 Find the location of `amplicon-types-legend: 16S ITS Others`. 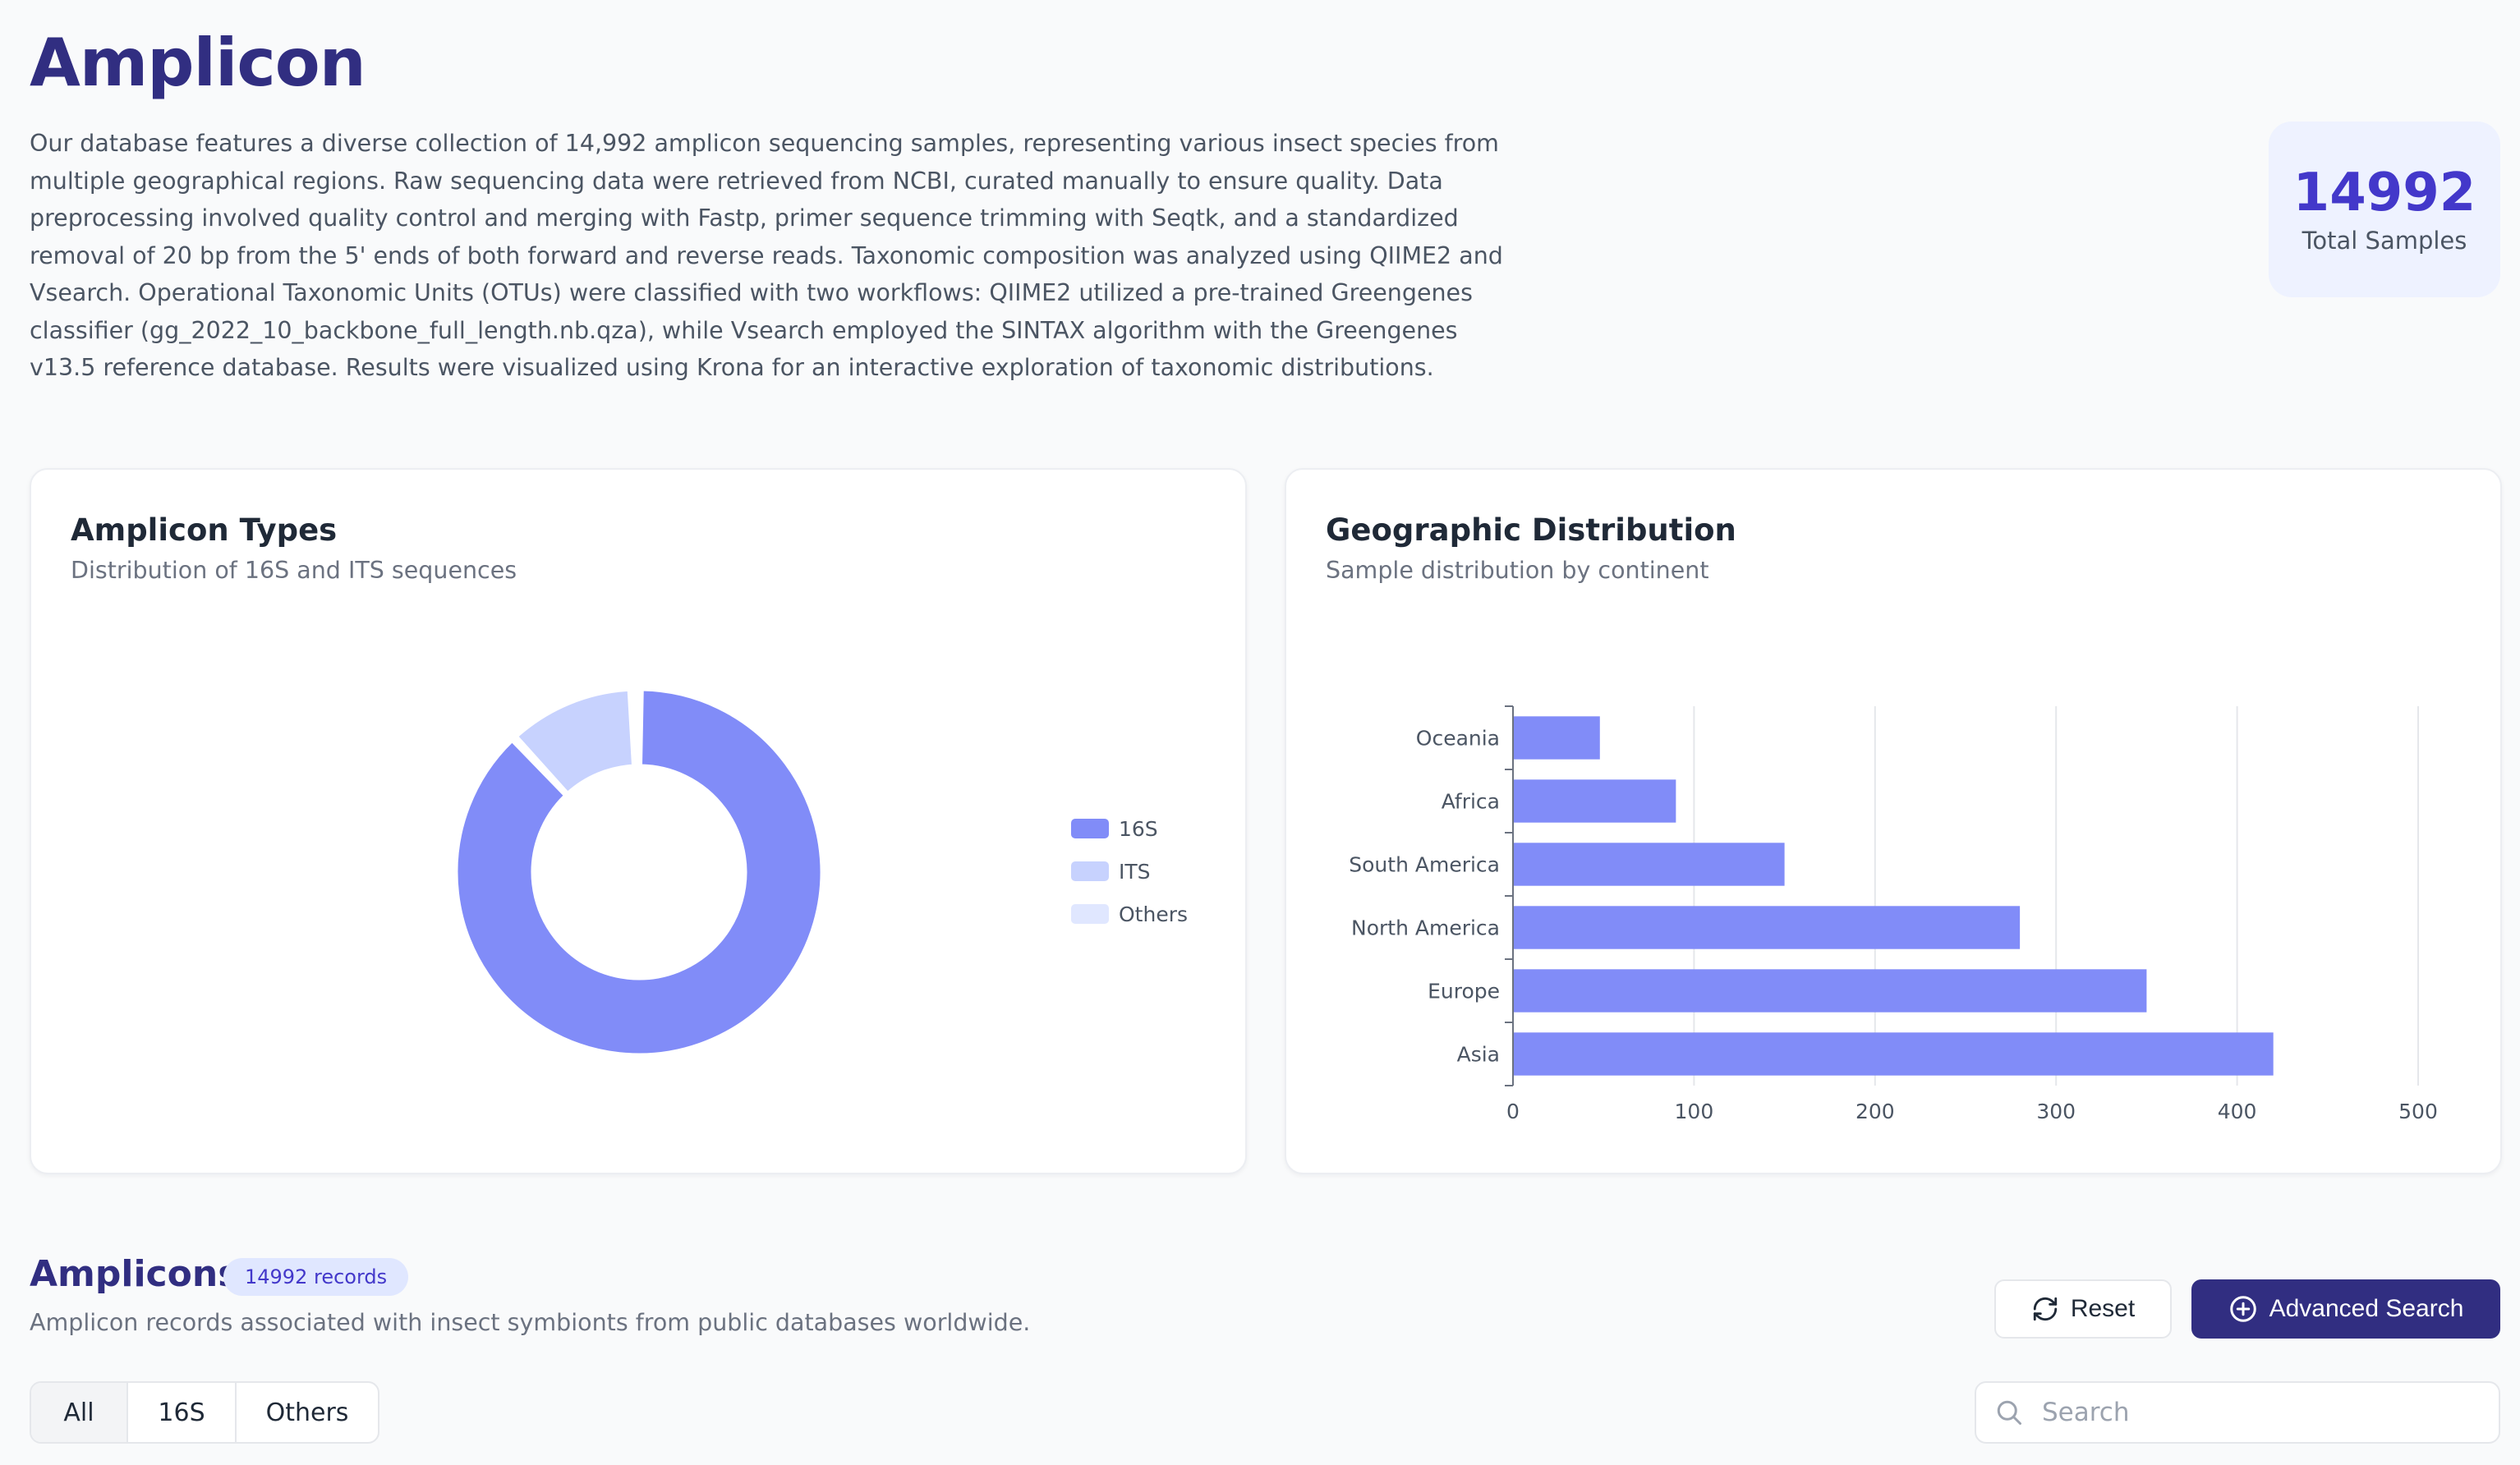

amplicon-types-legend: 16S ITS Others is located at coordinates (1129, 871).